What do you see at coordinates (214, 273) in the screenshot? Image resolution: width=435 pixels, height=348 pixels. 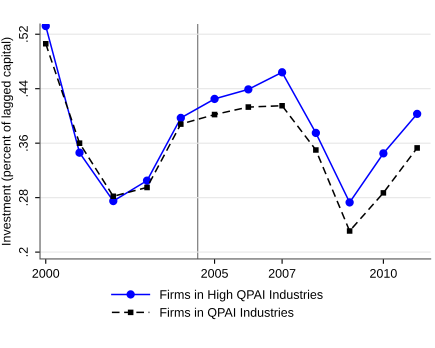 I see `x-tick-label: 2005` at bounding box center [214, 273].